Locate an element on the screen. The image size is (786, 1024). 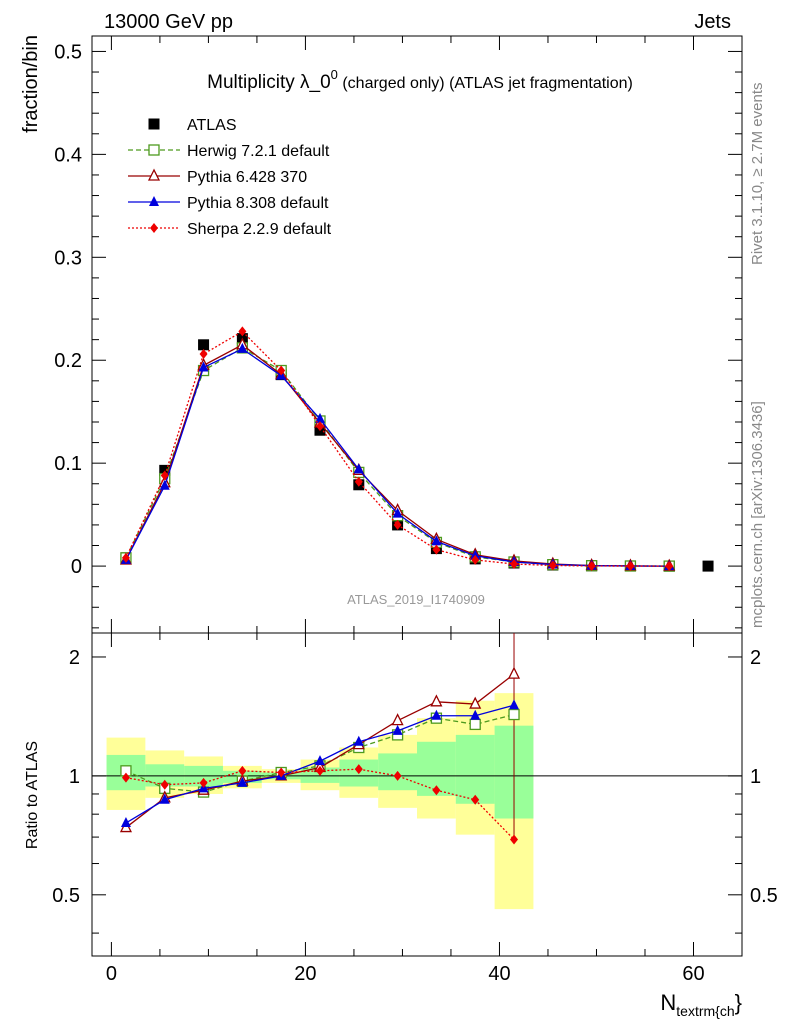
title-part-2: (charged only) (ATLAS jet fragmentation) is located at coordinates (485, 83).